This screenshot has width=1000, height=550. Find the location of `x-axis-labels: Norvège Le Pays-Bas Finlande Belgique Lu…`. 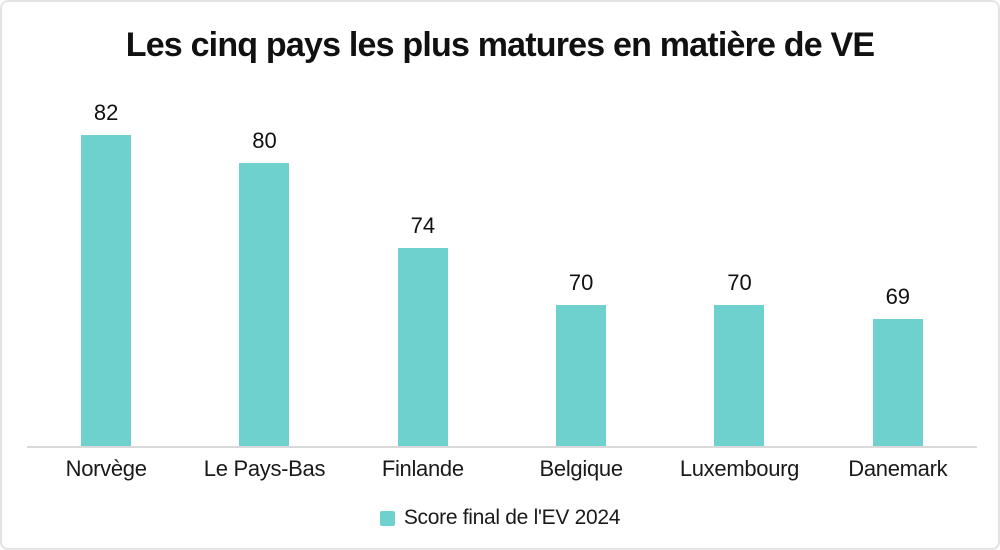

x-axis-labels: Norvège Le Pays-Bas Finlande Belgique Lu… is located at coordinates (502, 469).